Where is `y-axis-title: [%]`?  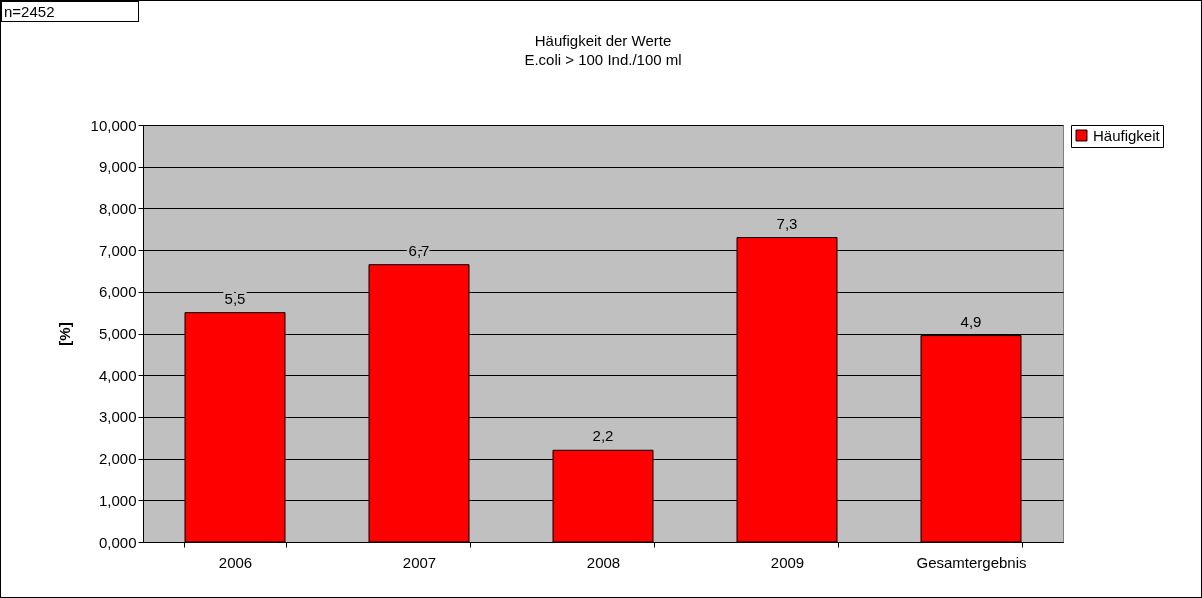 y-axis-title: [%] is located at coordinates (64, 334).